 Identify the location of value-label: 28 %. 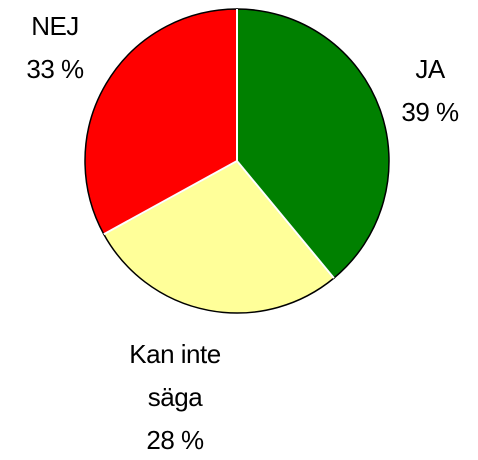
(175, 440).